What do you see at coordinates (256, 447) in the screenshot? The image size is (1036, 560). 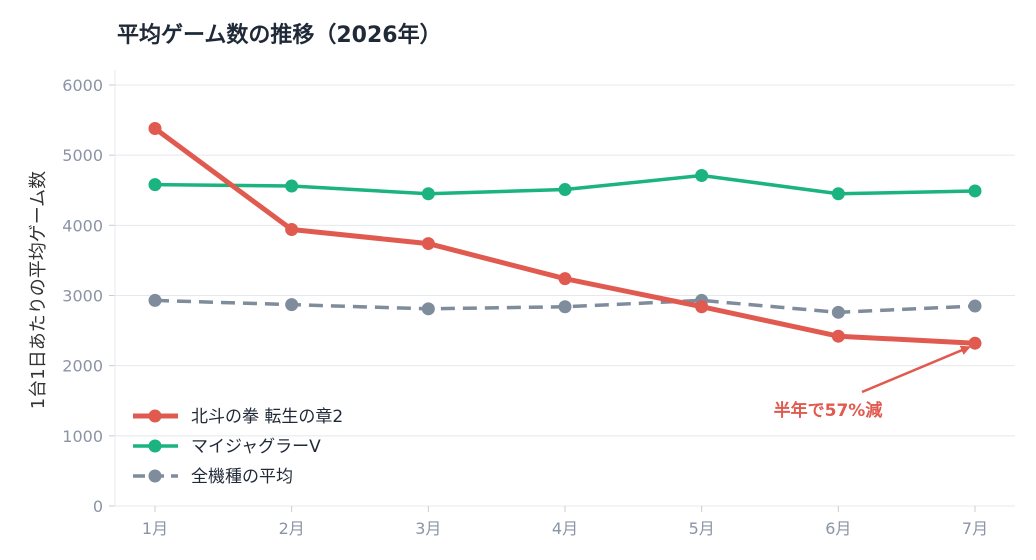 I see `legend-label: マイジャグラーV` at bounding box center [256, 447].